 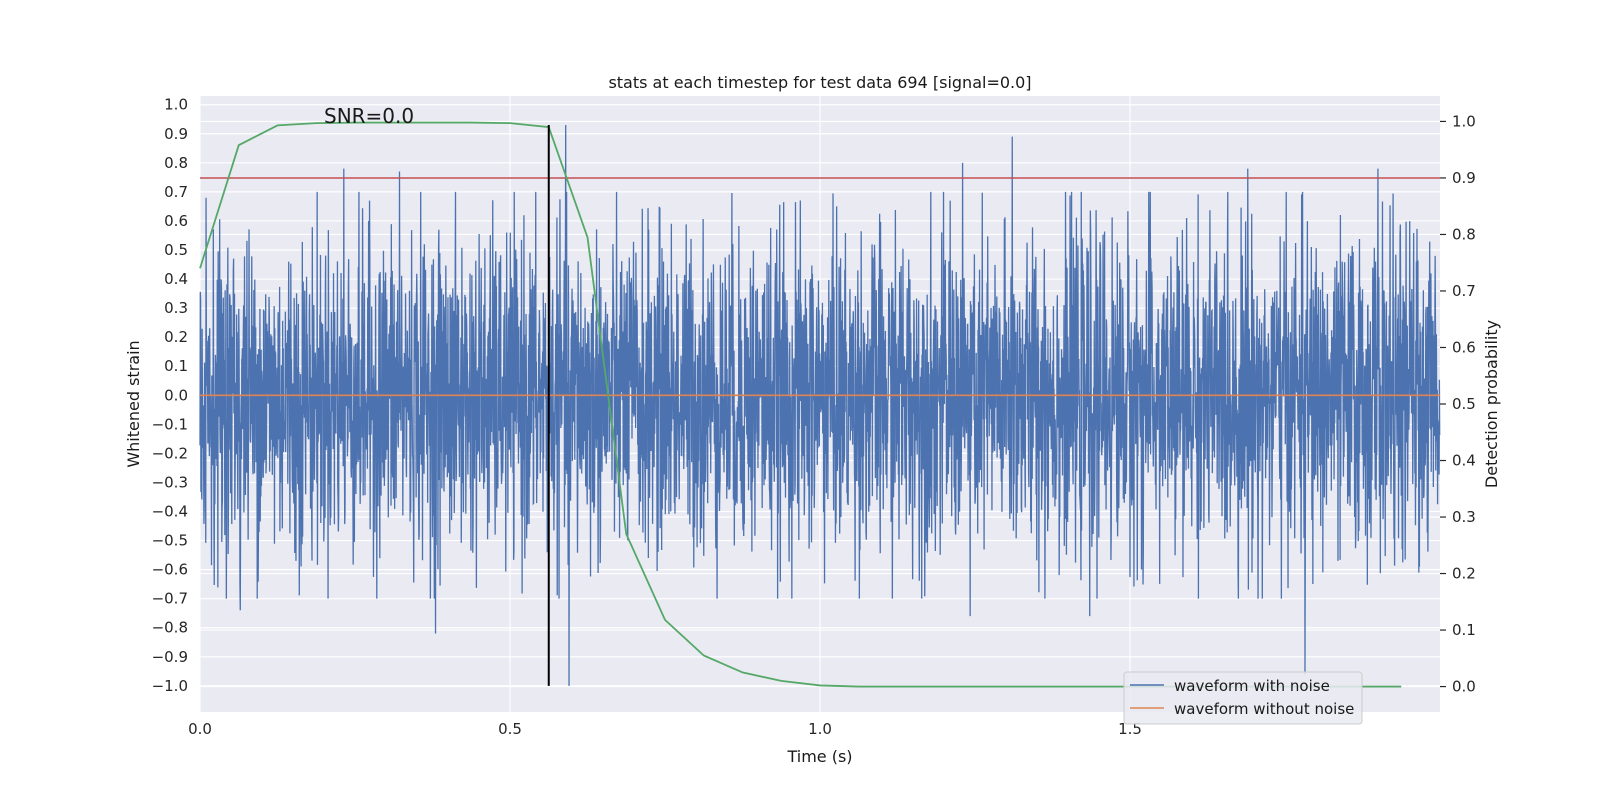 What do you see at coordinates (1464, 574) in the screenshot?
I see `y2-tick-label: 0.2` at bounding box center [1464, 574].